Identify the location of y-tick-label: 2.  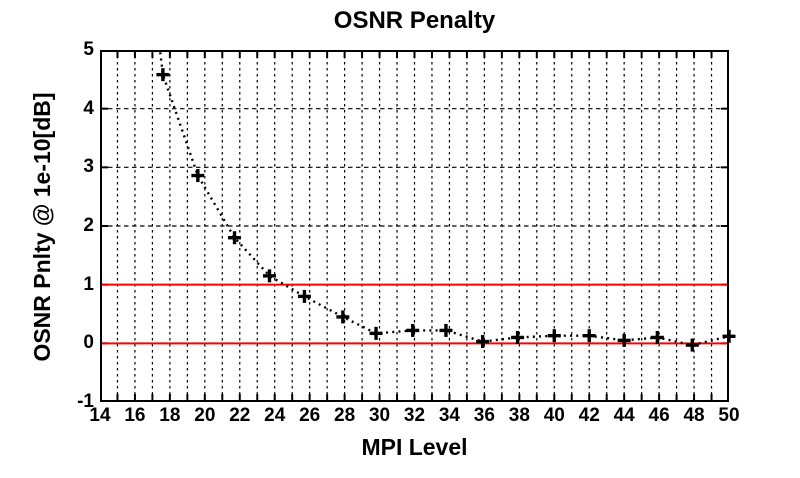
(88, 225).